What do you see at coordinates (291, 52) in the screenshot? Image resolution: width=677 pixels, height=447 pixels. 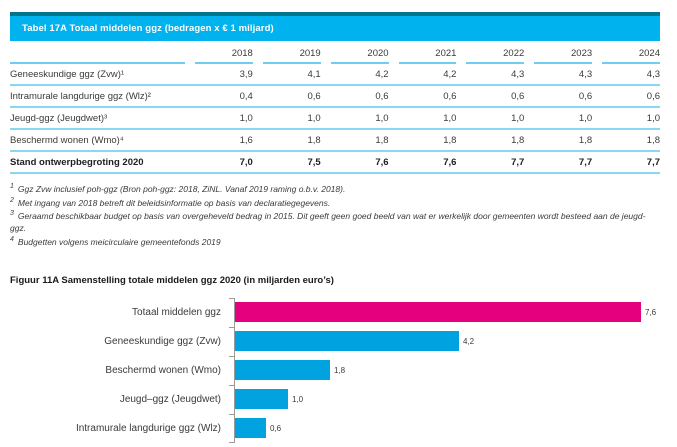 I see `column-header-year: 2019` at bounding box center [291, 52].